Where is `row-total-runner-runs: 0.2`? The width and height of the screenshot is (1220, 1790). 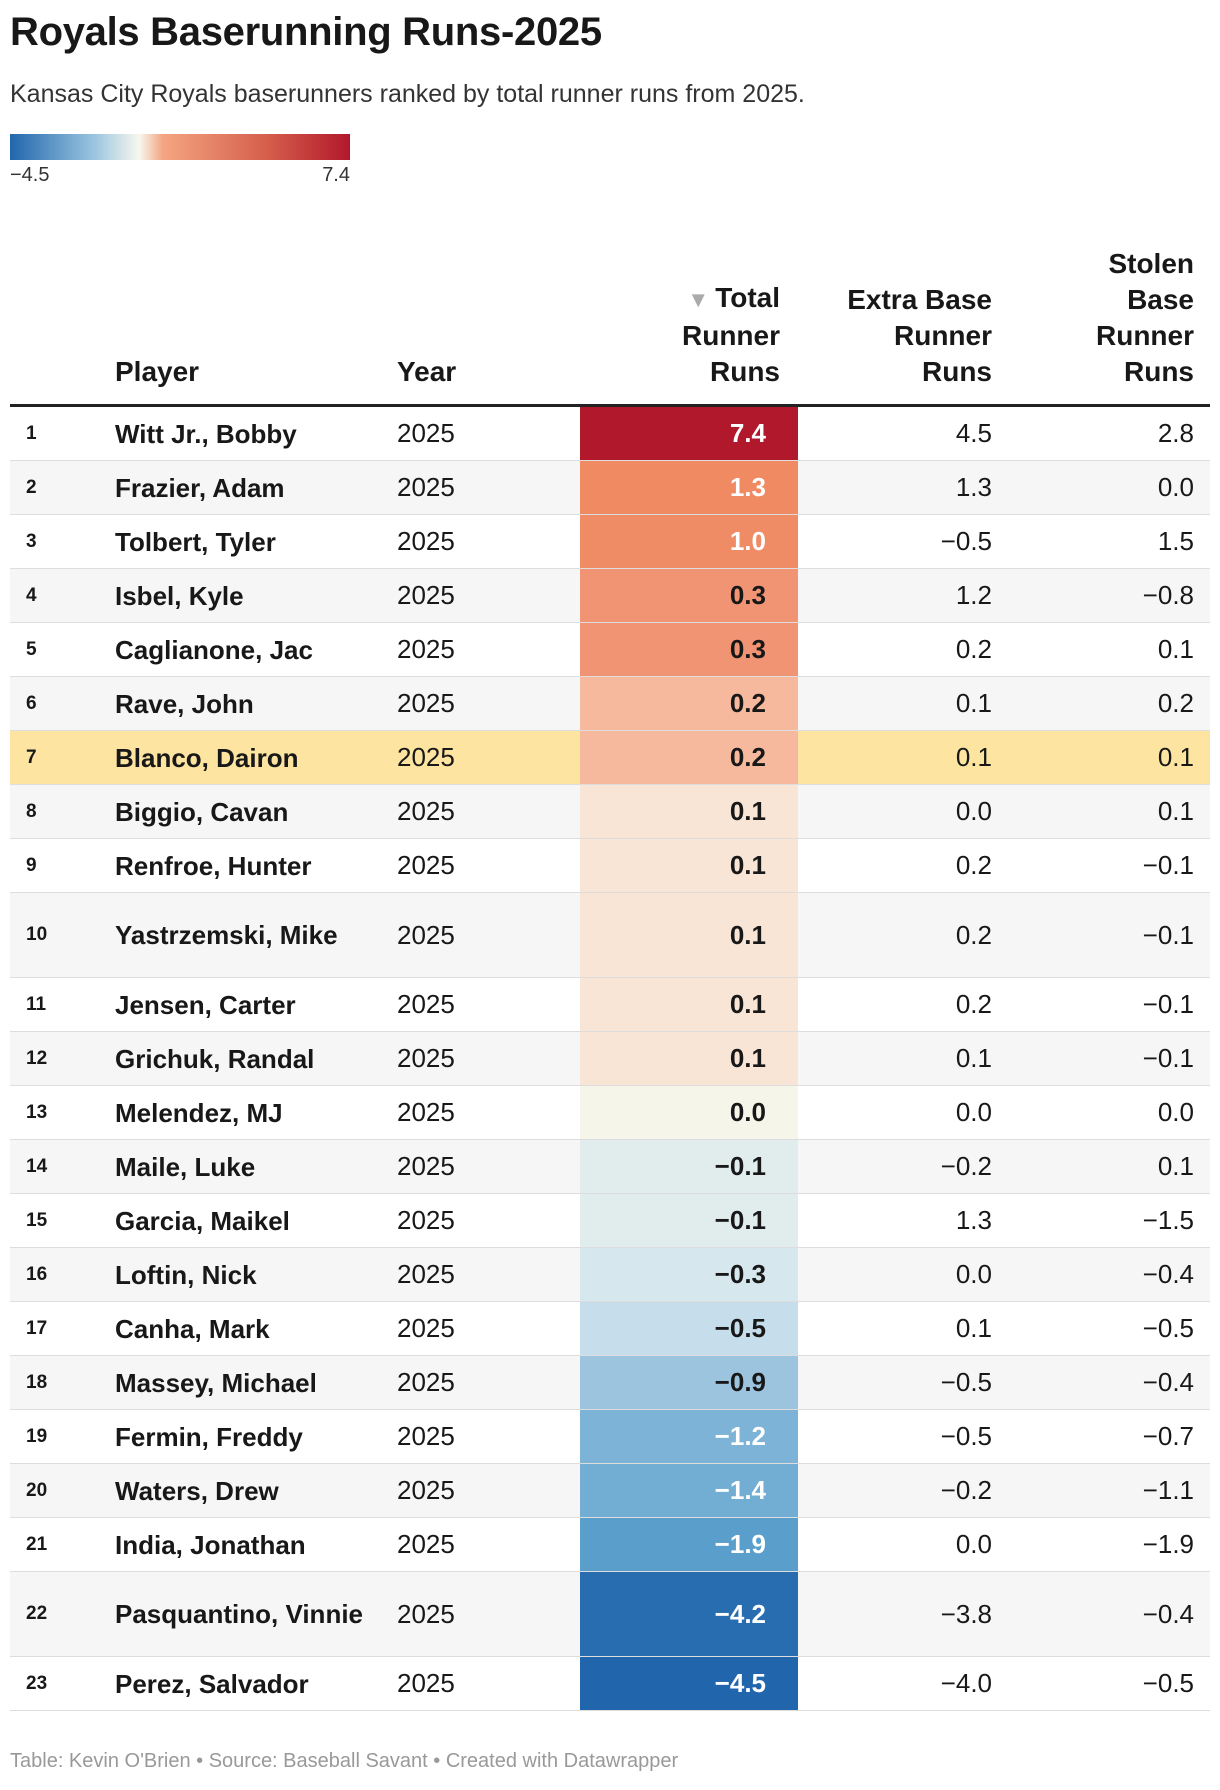 row-total-runner-runs: 0.2 is located at coordinates (689, 703).